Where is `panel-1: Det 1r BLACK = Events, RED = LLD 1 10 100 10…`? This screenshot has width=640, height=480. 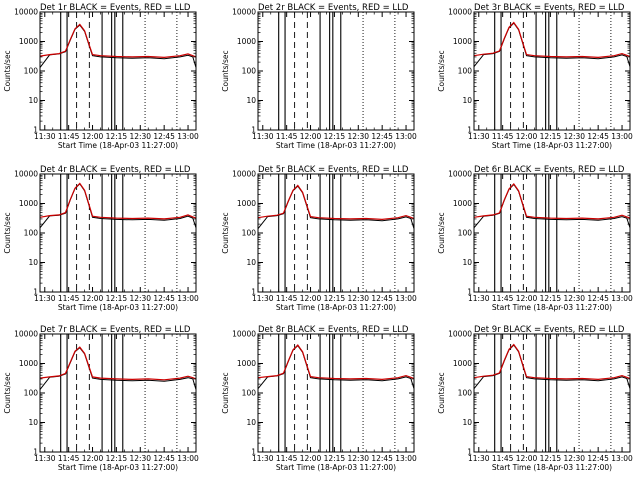 panel-1: Det 1r BLACK = Events, RED = LLD 1 10 100 10… is located at coordinates (101, 76).